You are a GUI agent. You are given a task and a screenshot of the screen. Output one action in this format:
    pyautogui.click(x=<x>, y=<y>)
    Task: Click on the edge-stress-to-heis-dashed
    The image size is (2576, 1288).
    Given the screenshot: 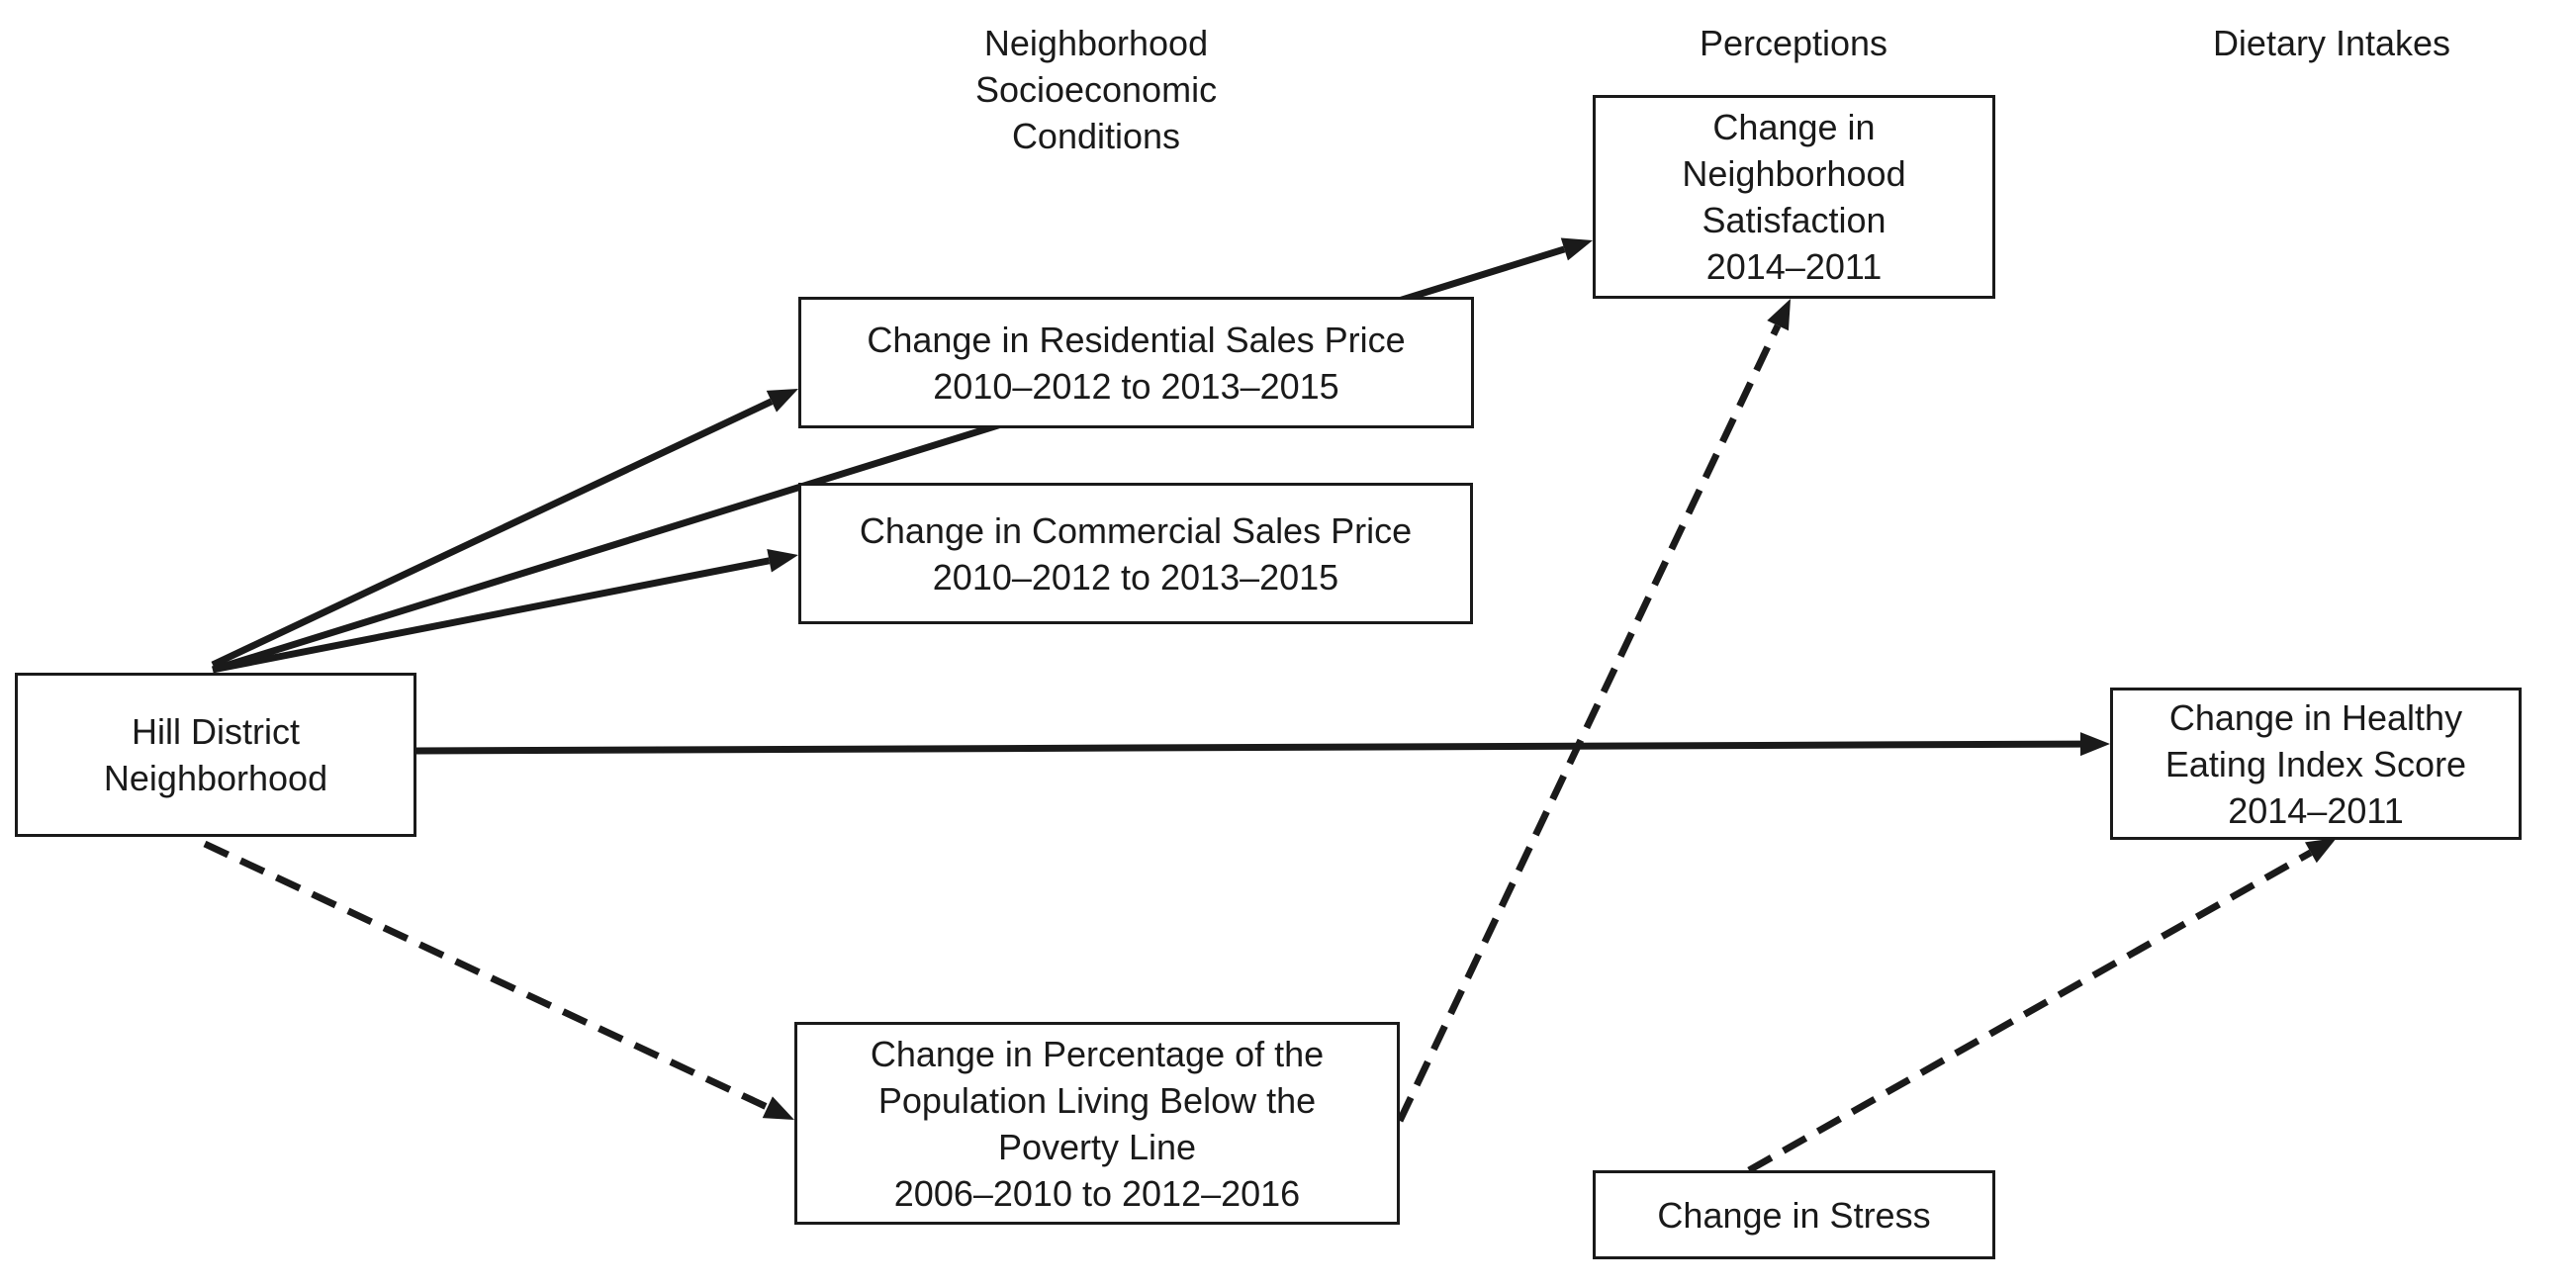 What is the action you would take?
    pyautogui.click(x=2030, y=1012)
    